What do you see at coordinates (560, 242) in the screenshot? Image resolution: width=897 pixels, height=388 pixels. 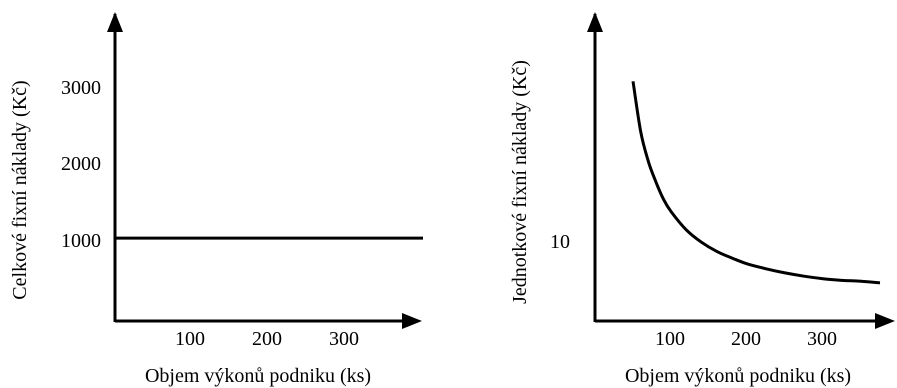 I see `y-tick-label: 10` at bounding box center [560, 242].